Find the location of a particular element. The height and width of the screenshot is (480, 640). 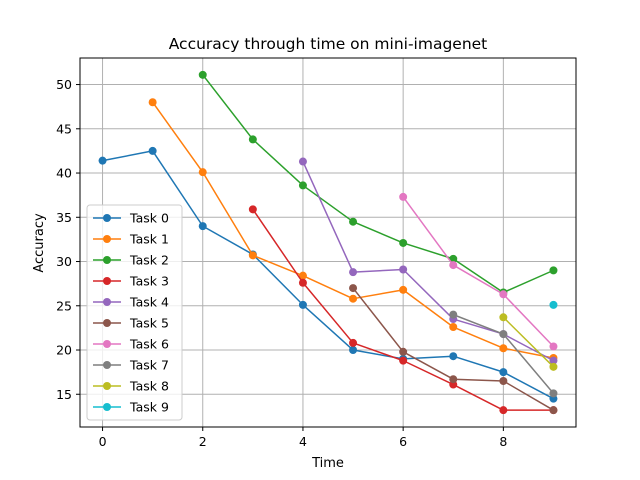

legend-label: Task 5 is located at coordinates (149, 323).